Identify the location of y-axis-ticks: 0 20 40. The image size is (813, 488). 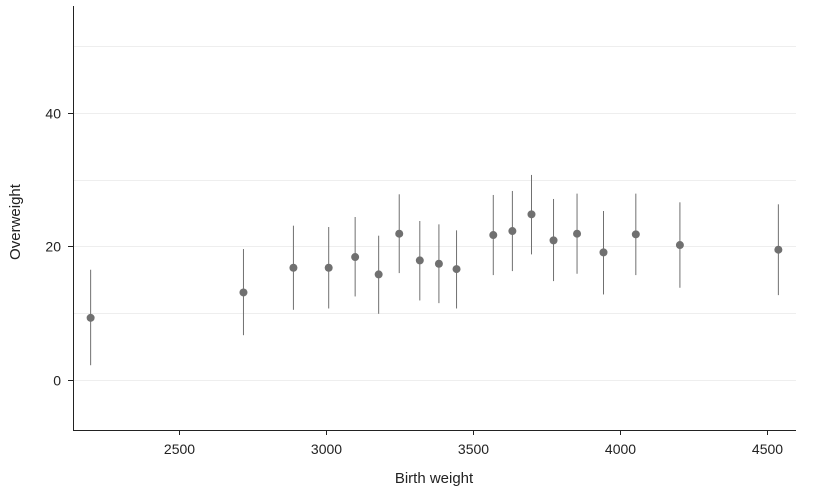
(59, 247).